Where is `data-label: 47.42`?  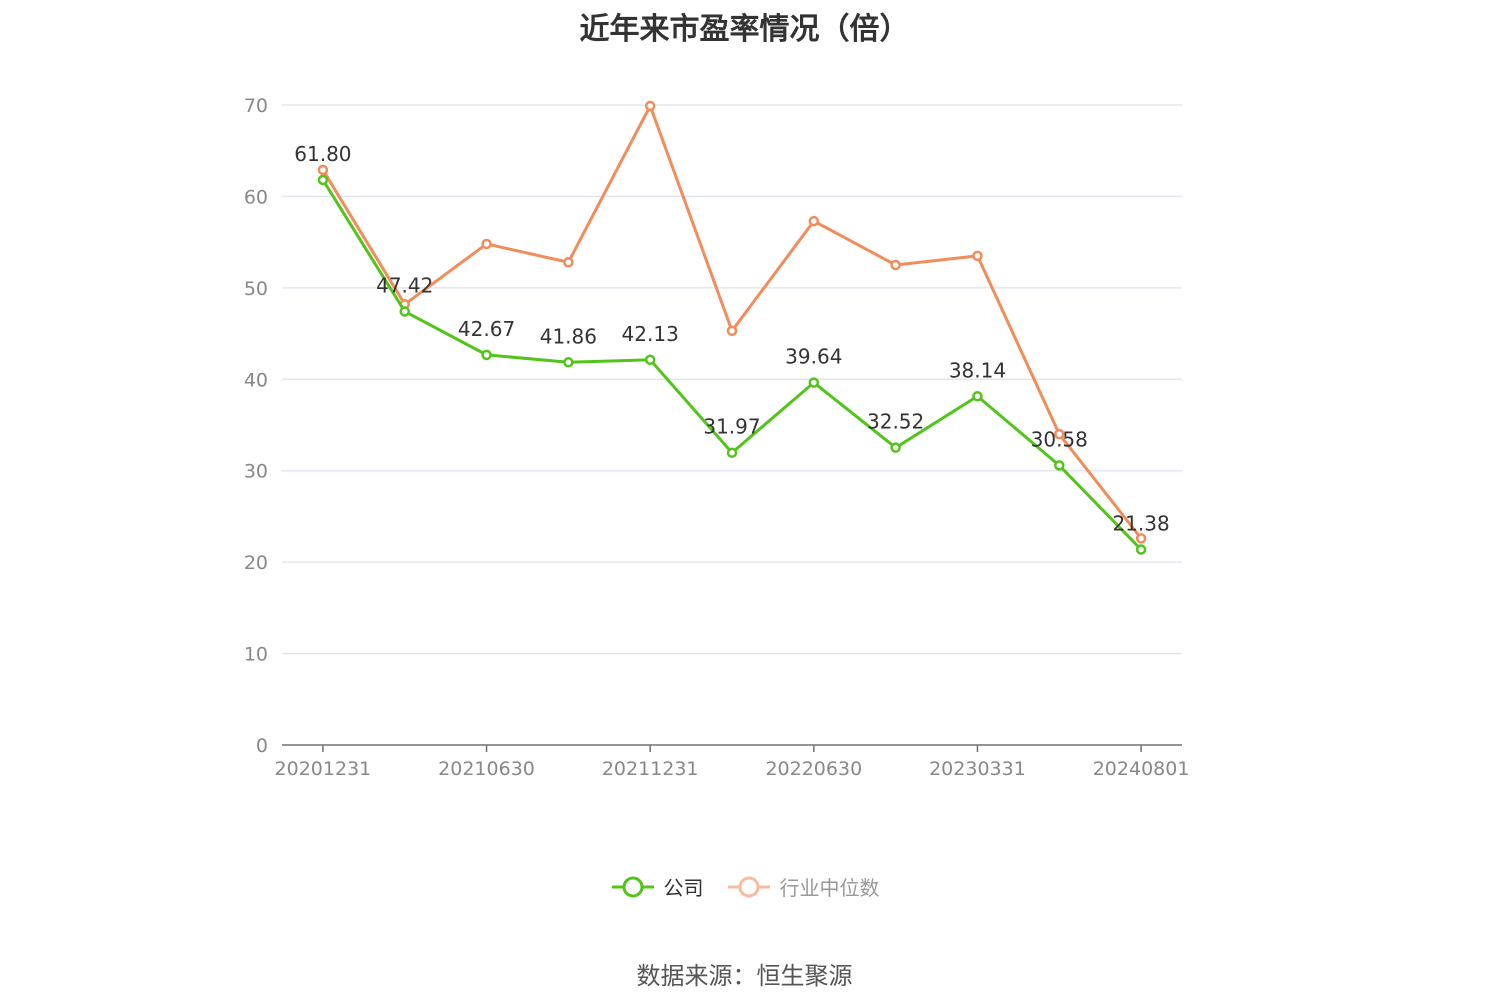
data-label: 47.42 is located at coordinates (404, 285).